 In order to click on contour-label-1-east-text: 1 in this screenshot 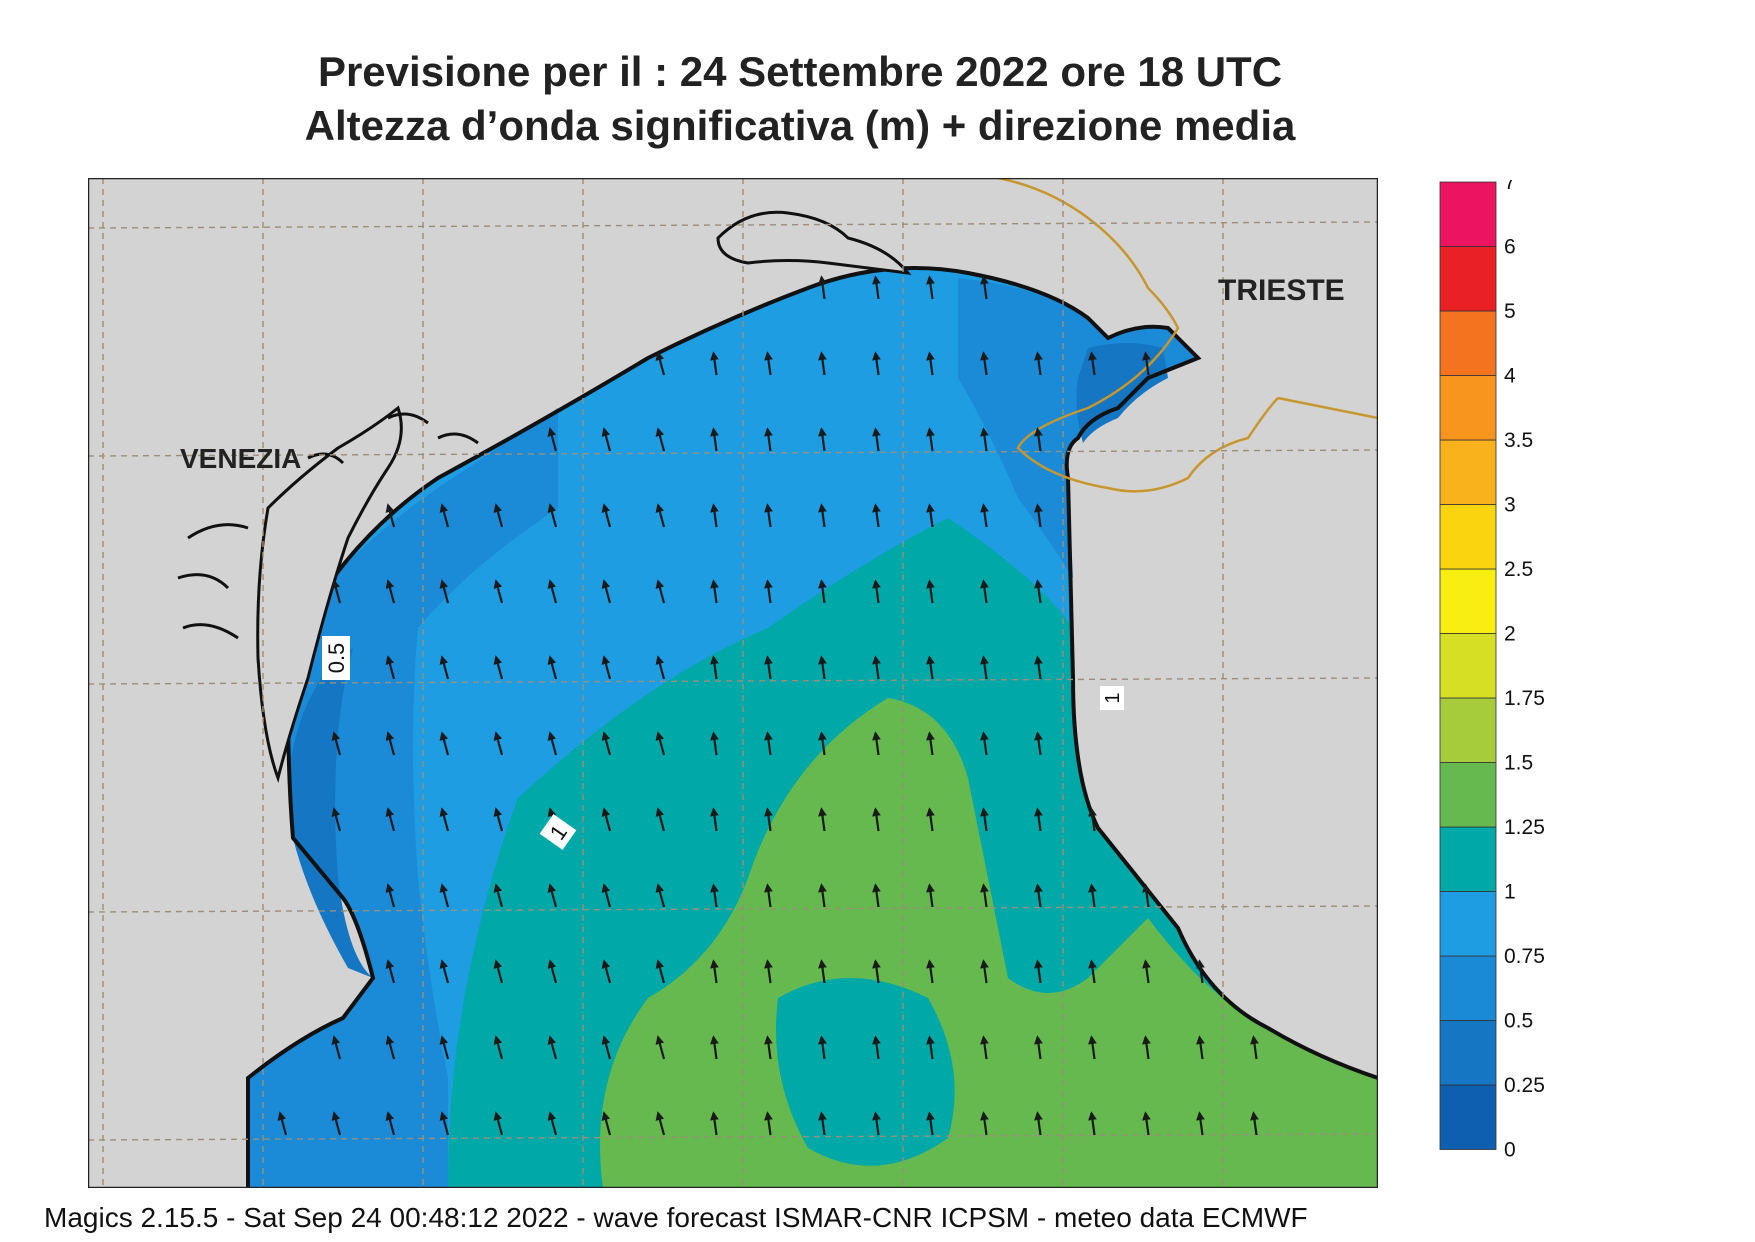, I will do `click(1113, 697)`.